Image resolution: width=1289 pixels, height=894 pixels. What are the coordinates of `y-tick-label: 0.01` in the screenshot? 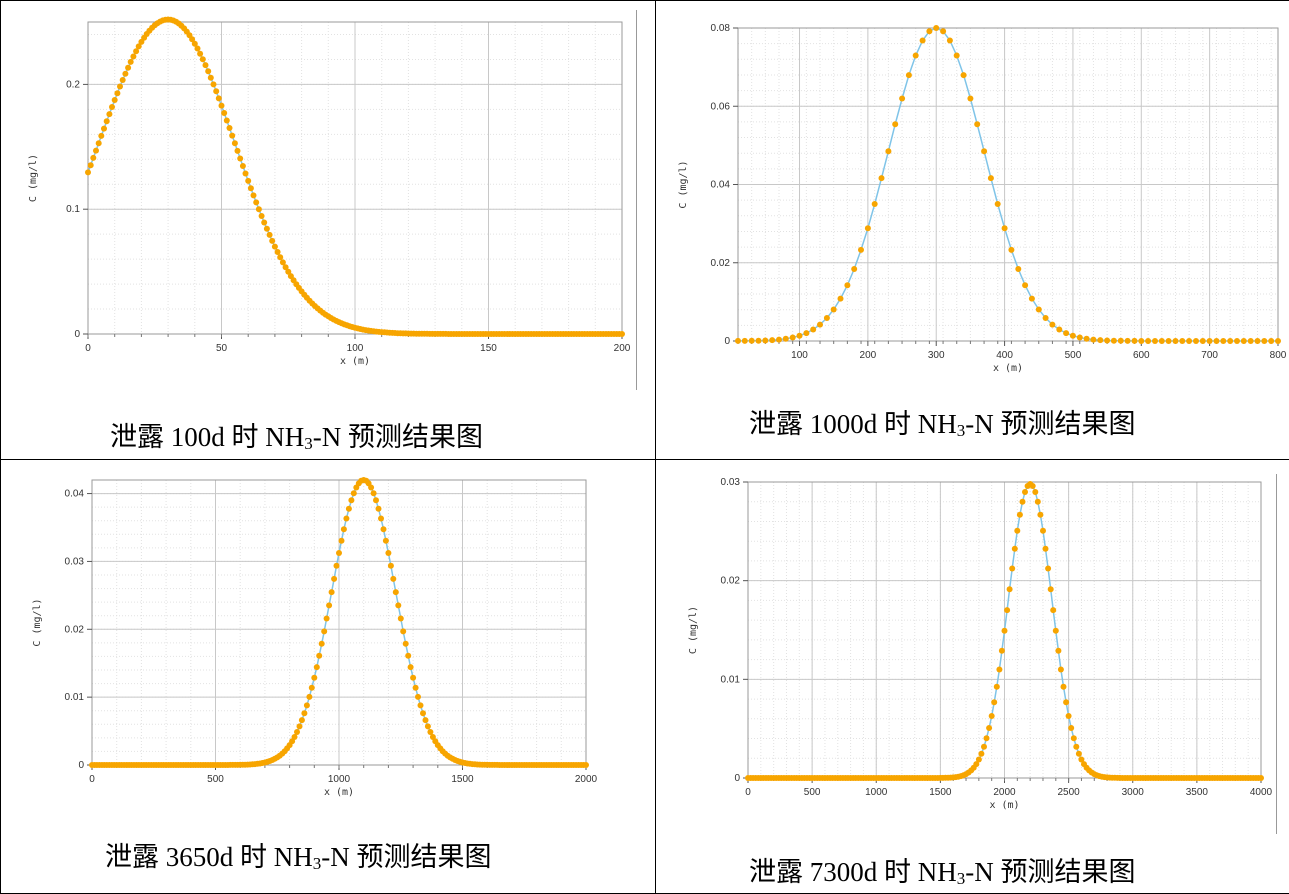 It's located at (731, 679).